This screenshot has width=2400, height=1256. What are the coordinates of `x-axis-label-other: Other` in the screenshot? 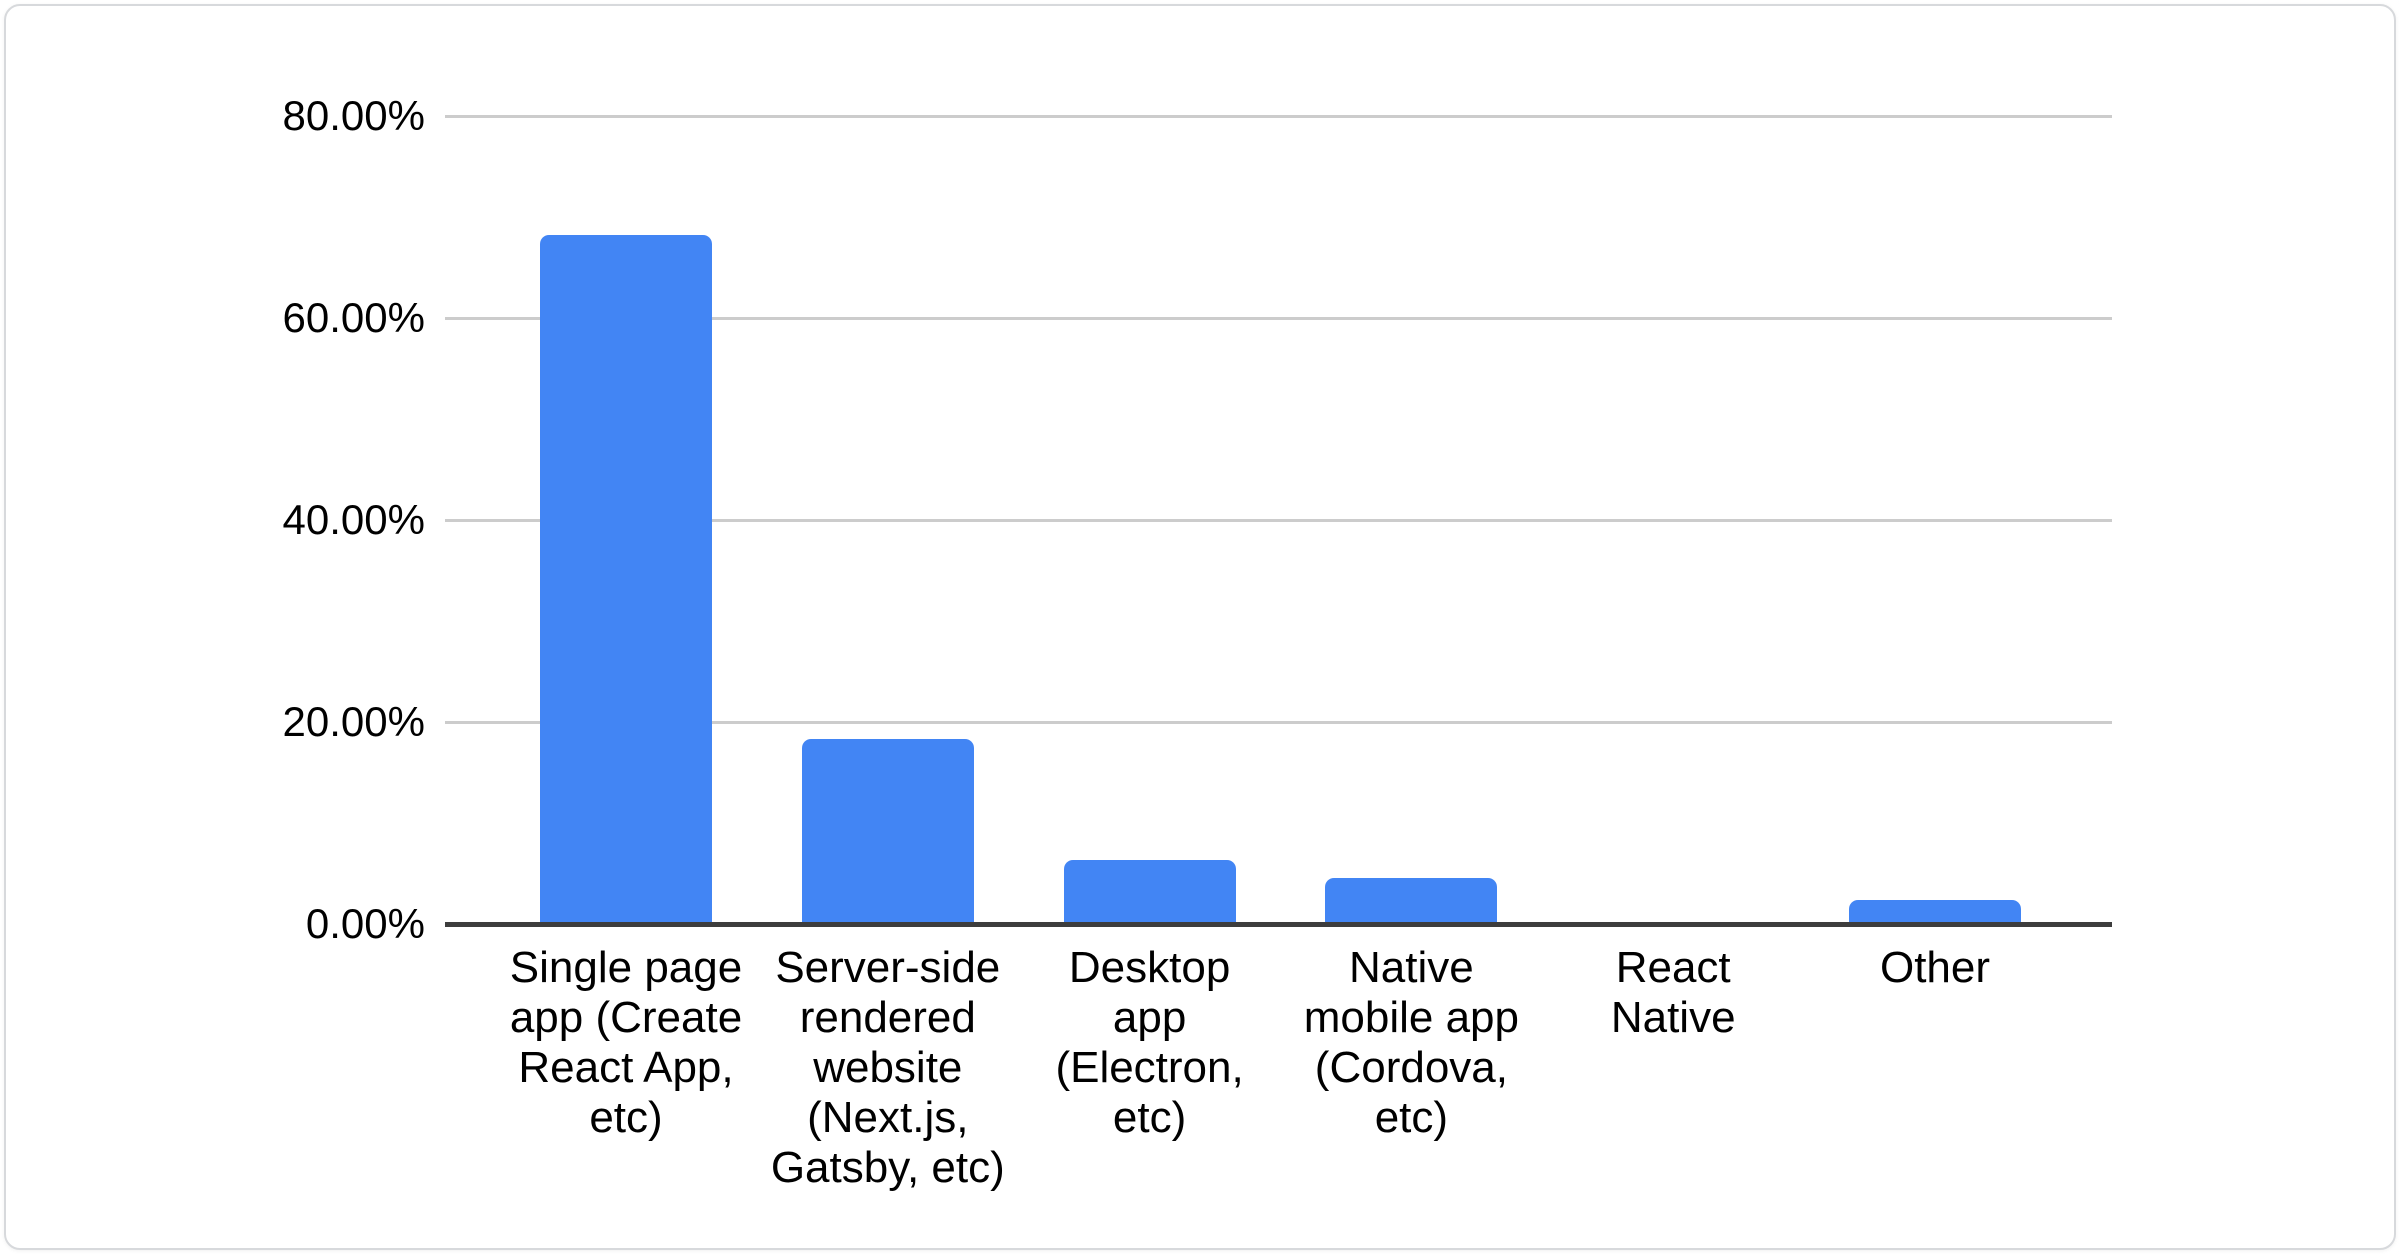 It's located at (1935, 967).